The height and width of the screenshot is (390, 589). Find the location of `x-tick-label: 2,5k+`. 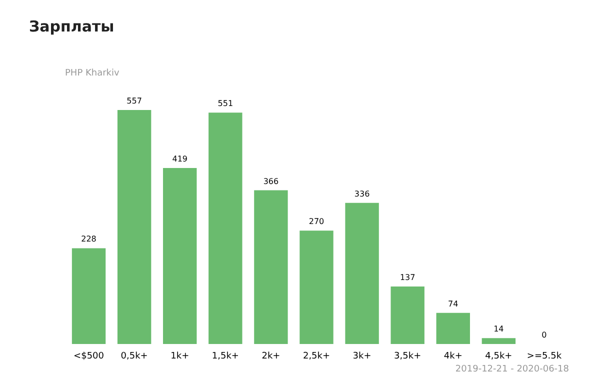

x-tick-label: 2,5k+ is located at coordinates (316, 357).